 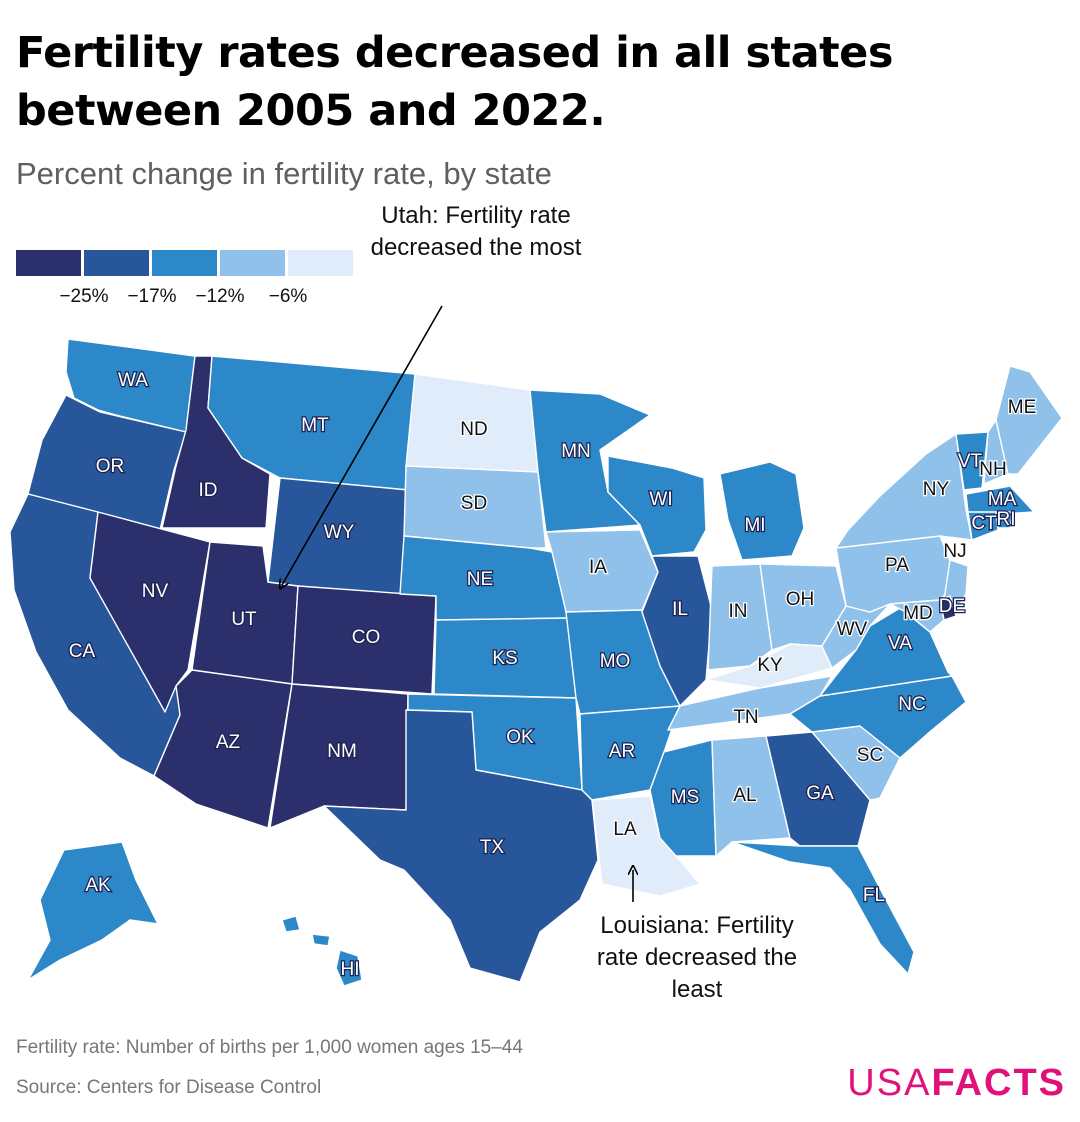 I want to click on state-label-il: IL, so click(x=680, y=609).